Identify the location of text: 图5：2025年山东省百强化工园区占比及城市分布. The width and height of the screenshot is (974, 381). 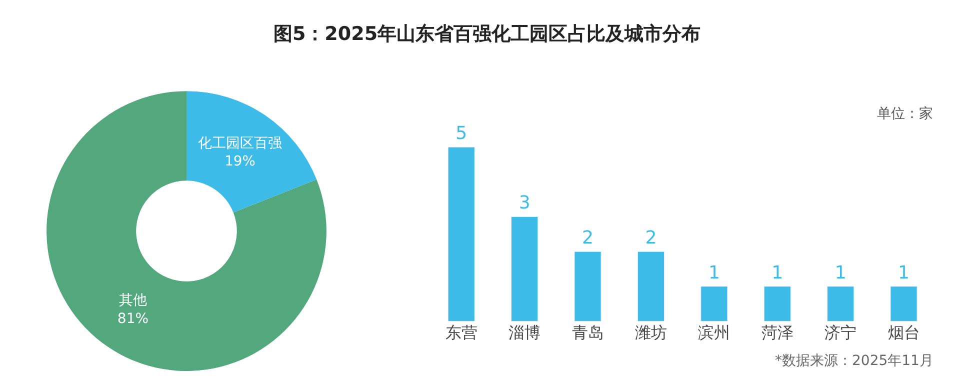
(487, 33).